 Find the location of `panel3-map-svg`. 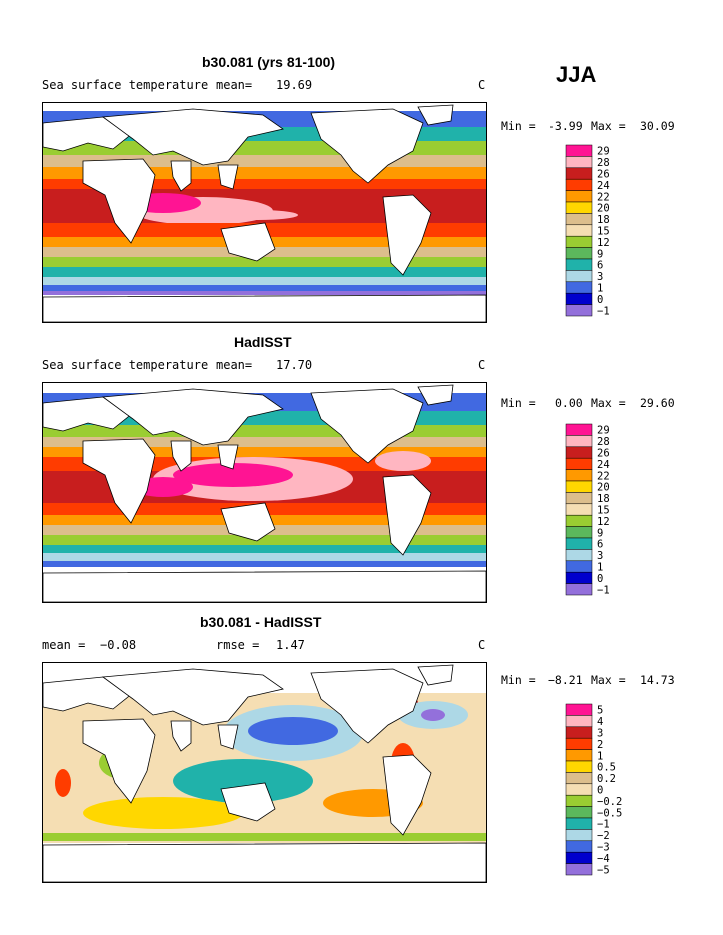

panel3-map-svg is located at coordinates (264, 772).